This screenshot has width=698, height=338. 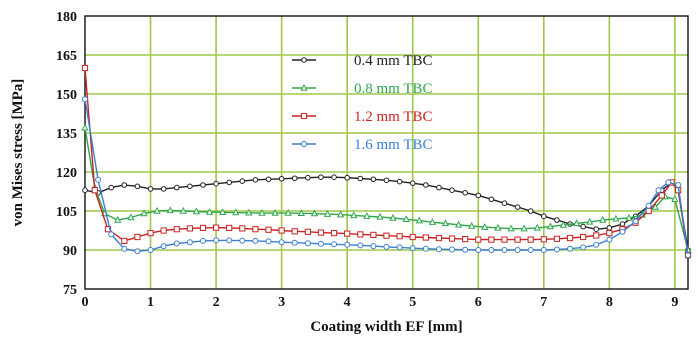 I want to click on x-tick-label: 4, so click(x=347, y=302).